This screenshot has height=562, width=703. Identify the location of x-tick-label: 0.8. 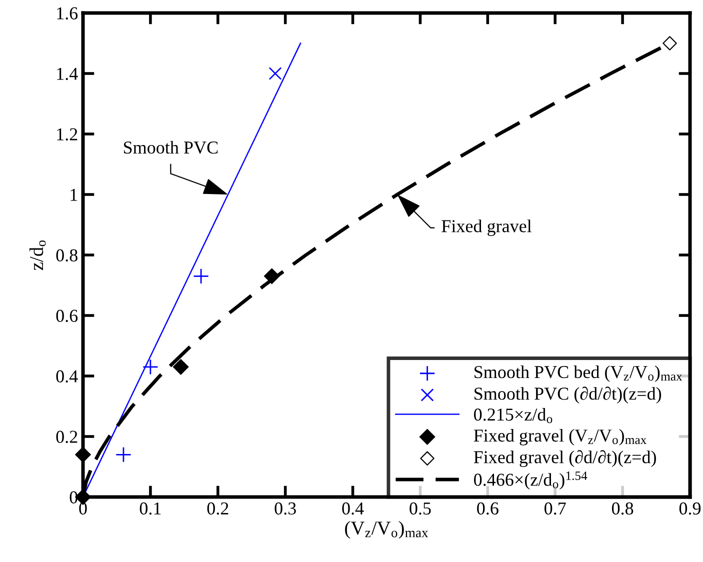
(623, 508).